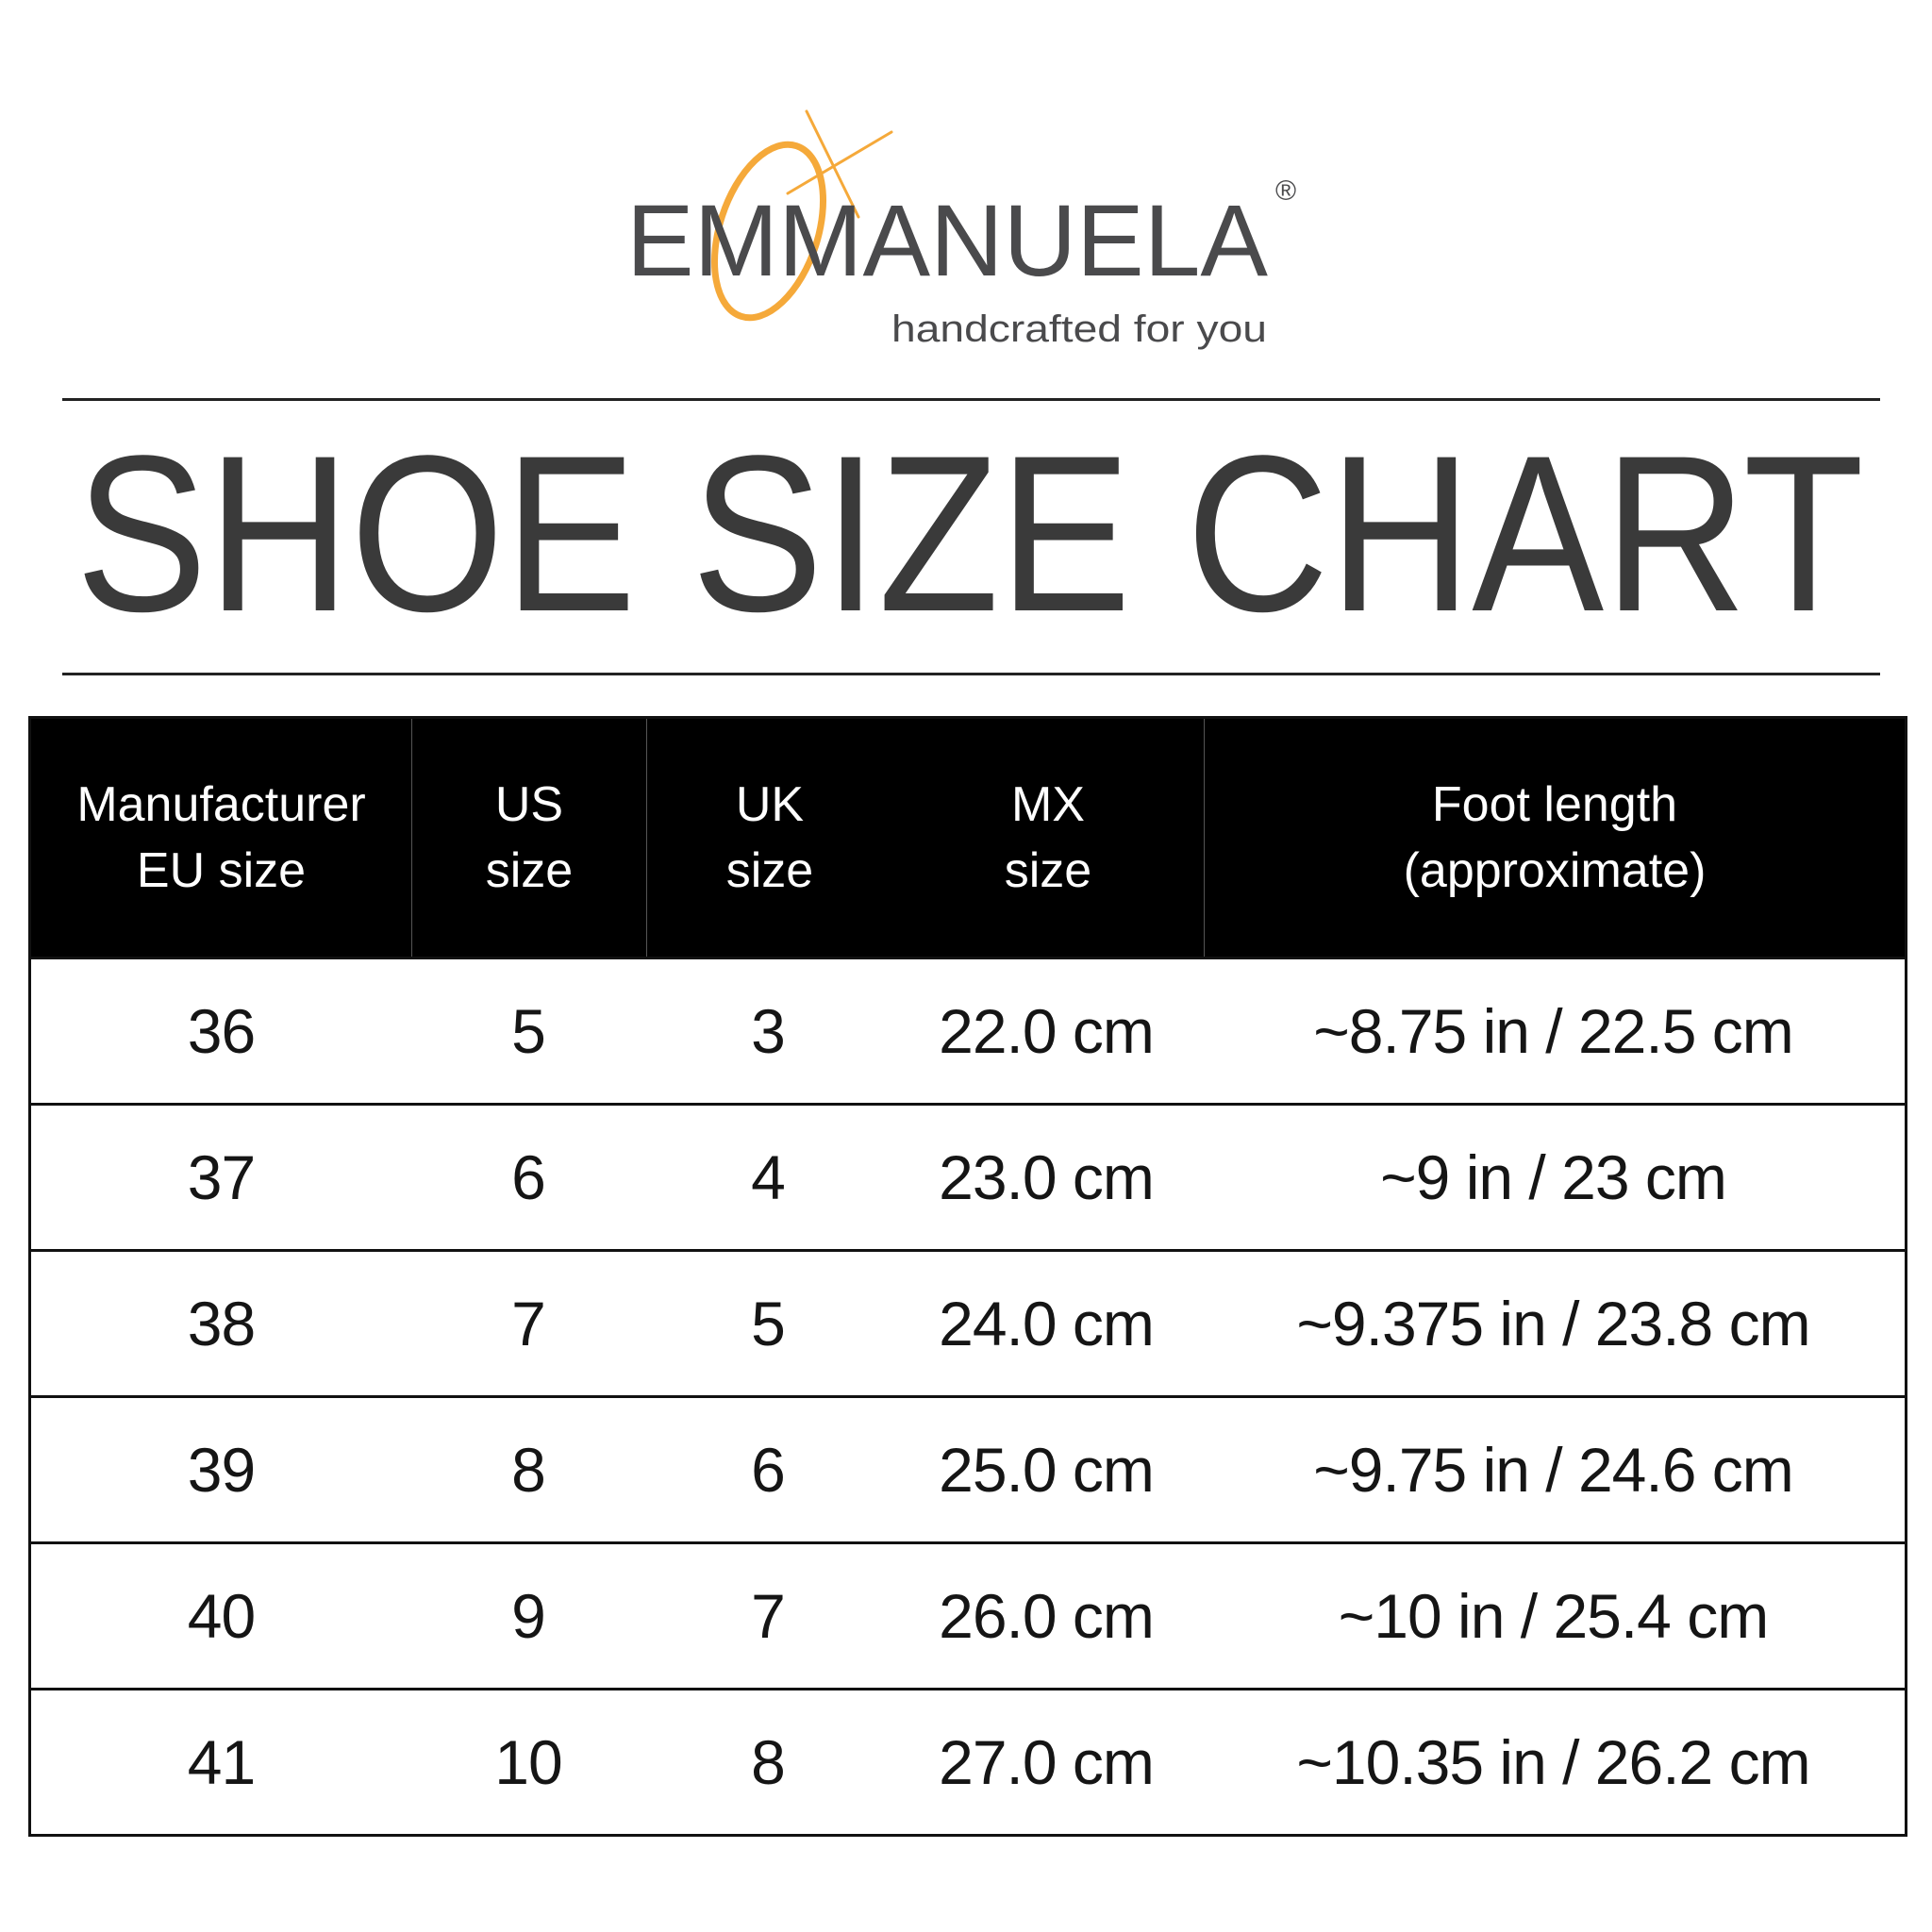  I want to click on cell-mx-size: 24.0 cm, so click(1047, 1324).